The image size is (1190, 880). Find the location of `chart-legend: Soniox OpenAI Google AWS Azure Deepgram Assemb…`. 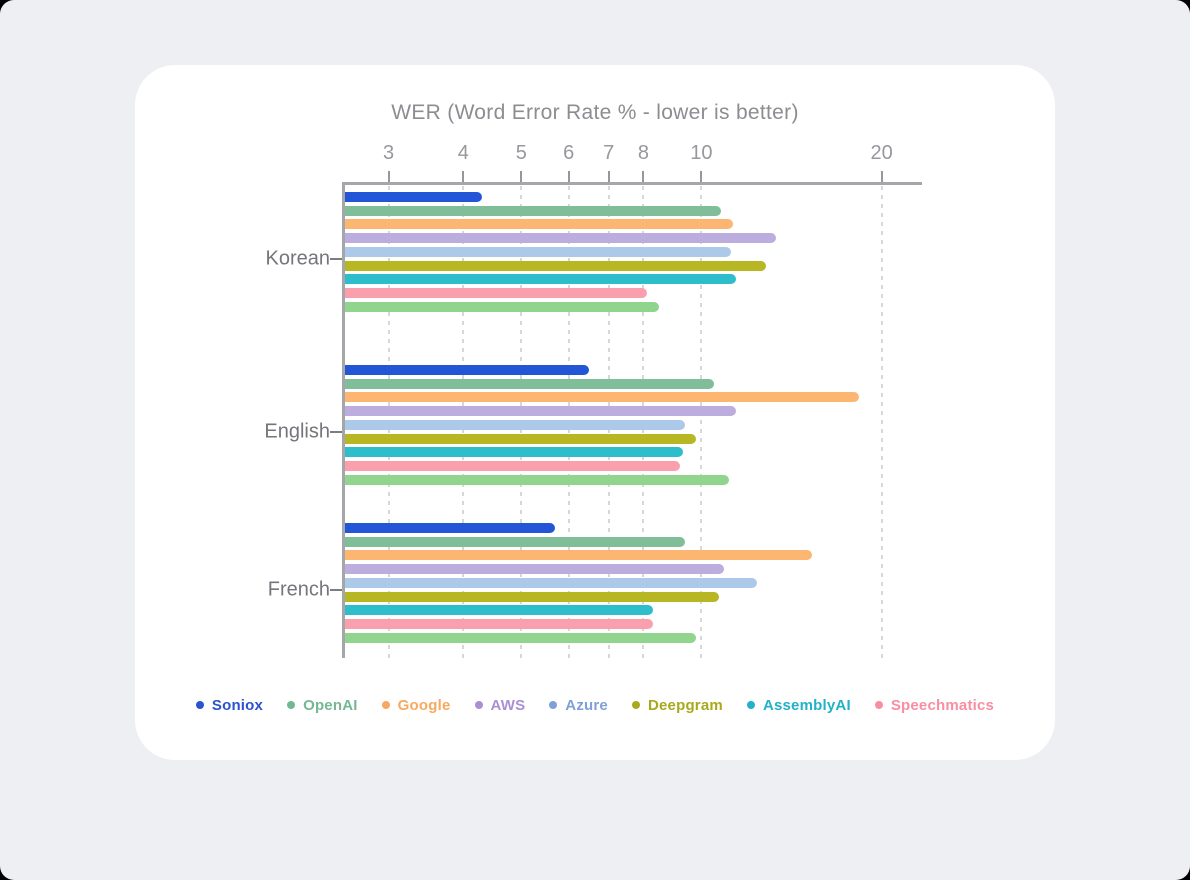

chart-legend: Soniox OpenAI Google AWS Azure Deepgram Assemb… is located at coordinates (595, 705).